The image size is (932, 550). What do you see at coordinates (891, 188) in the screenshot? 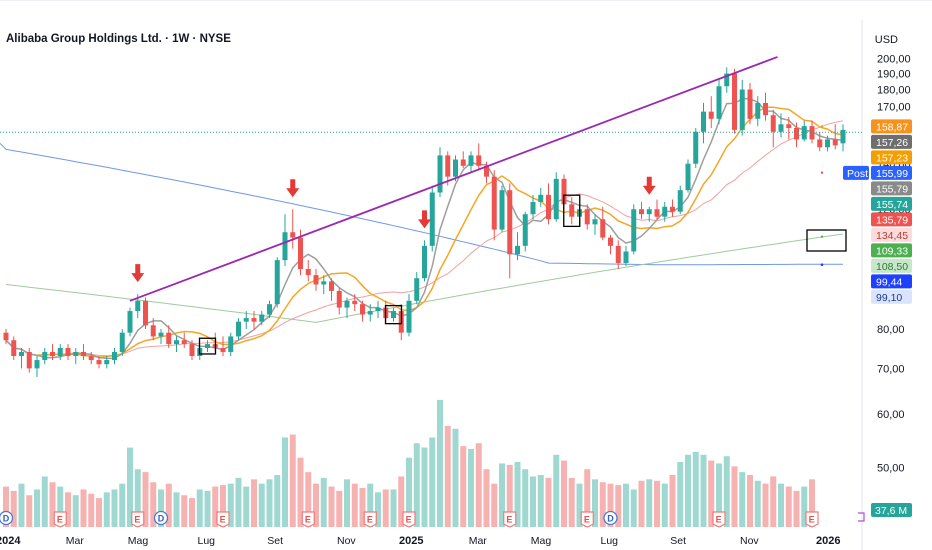
I see `price-label: 155,79` at bounding box center [891, 188].